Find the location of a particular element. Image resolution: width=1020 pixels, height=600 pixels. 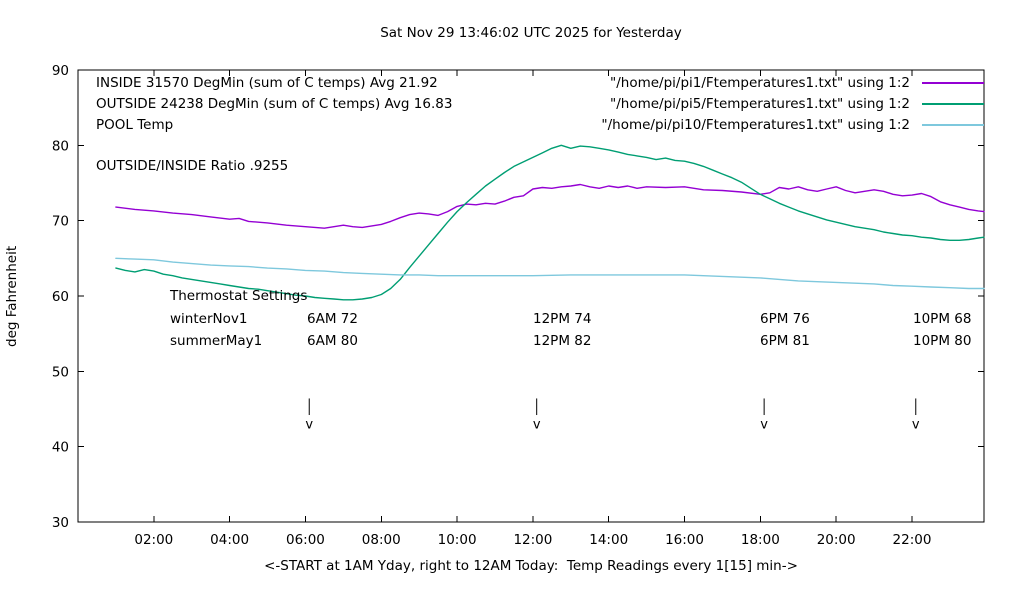

x-tick-label: 16:00 is located at coordinates (684, 540).